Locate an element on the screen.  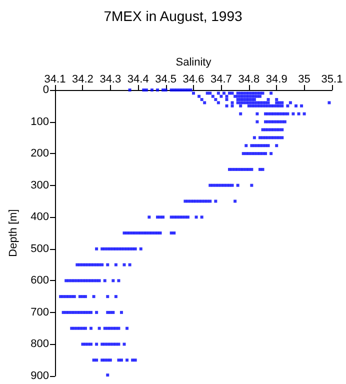
x-tick-label: 34.3 is located at coordinates (111, 80).